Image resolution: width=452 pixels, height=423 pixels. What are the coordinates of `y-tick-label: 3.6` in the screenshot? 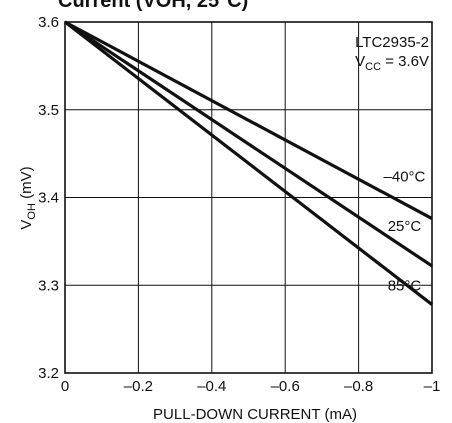 It's located at (48, 22).